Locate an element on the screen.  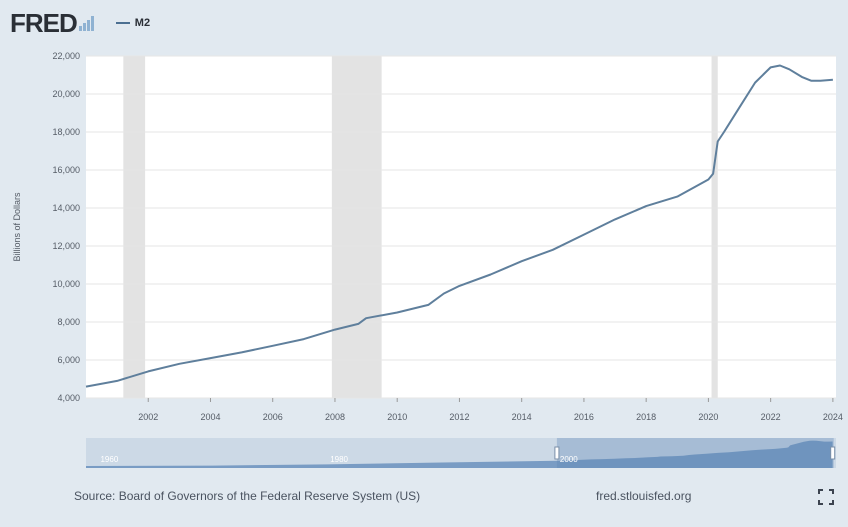
navigator-handle-left is located at coordinates (557, 453).